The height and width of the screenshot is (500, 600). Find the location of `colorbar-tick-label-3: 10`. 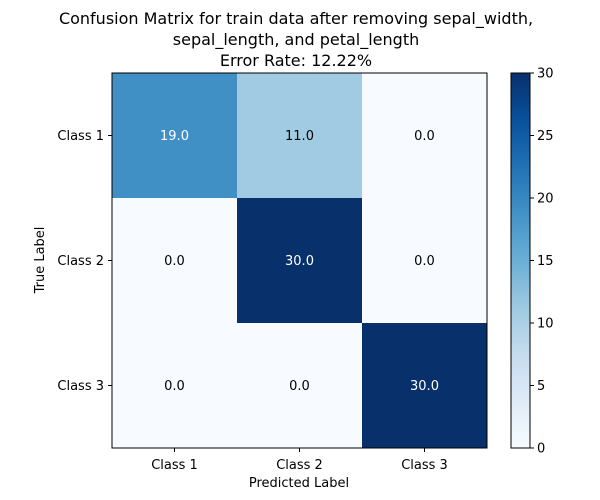

colorbar-tick-label-3: 10 is located at coordinates (545, 324).